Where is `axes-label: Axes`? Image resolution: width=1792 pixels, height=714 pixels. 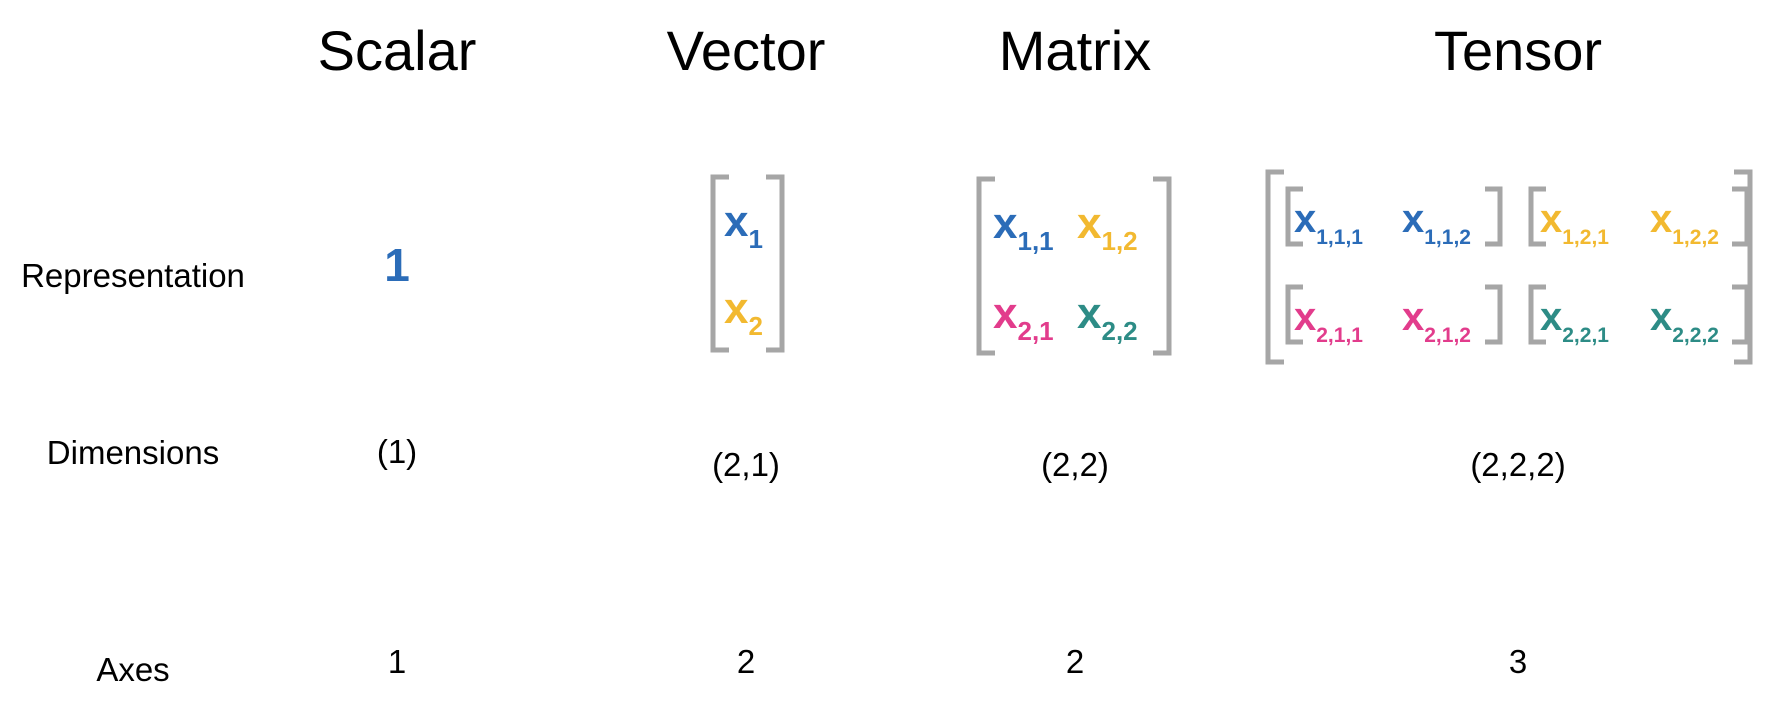
axes-label: Axes is located at coordinates (133, 669).